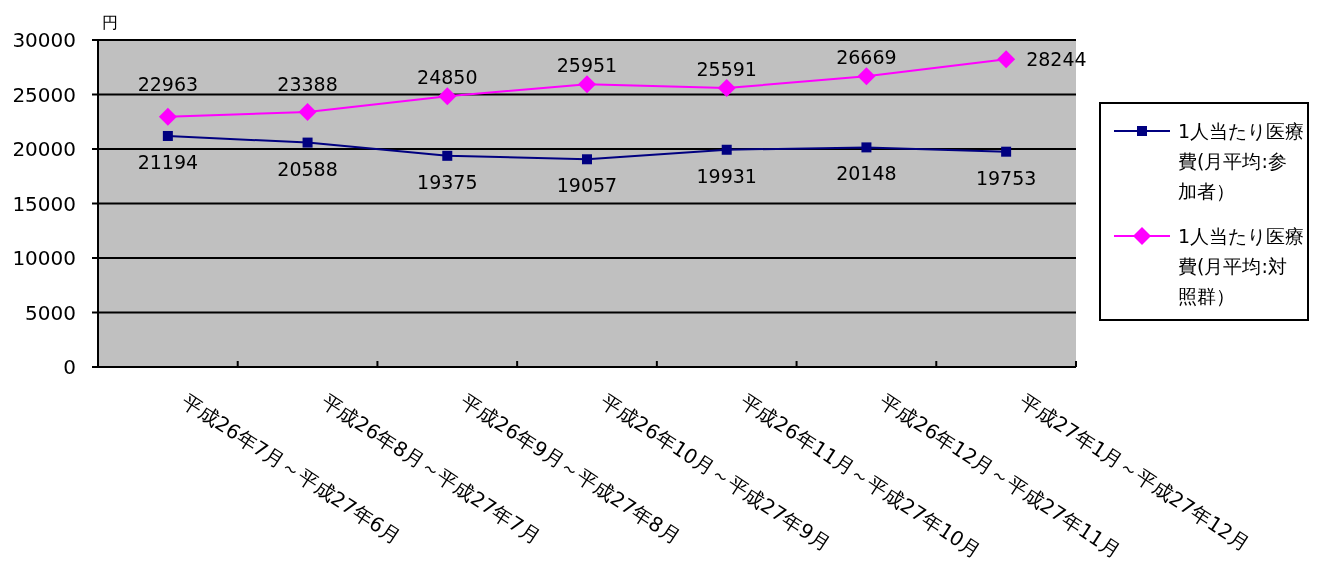  What do you see at coordinates (168, 83) in the screenshot?
I see `data-label: 22963` at bounding box center [168, 83].